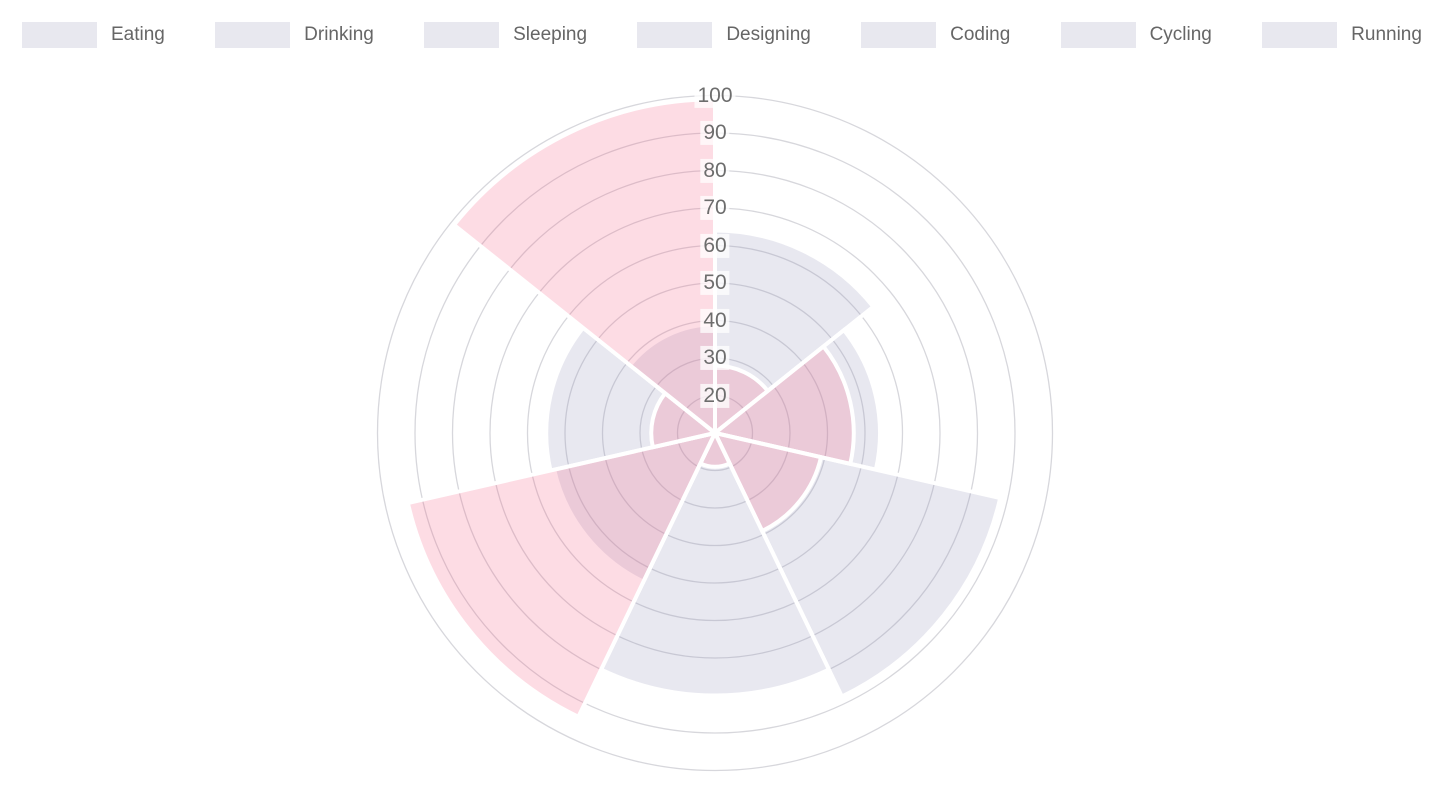 The height and width of the screenshot is (794, 1444). What do you see at coordinates (715, 358) in the screenshot?
I see `radial-tick-label-30: 30` at bounding box center [715, 358].